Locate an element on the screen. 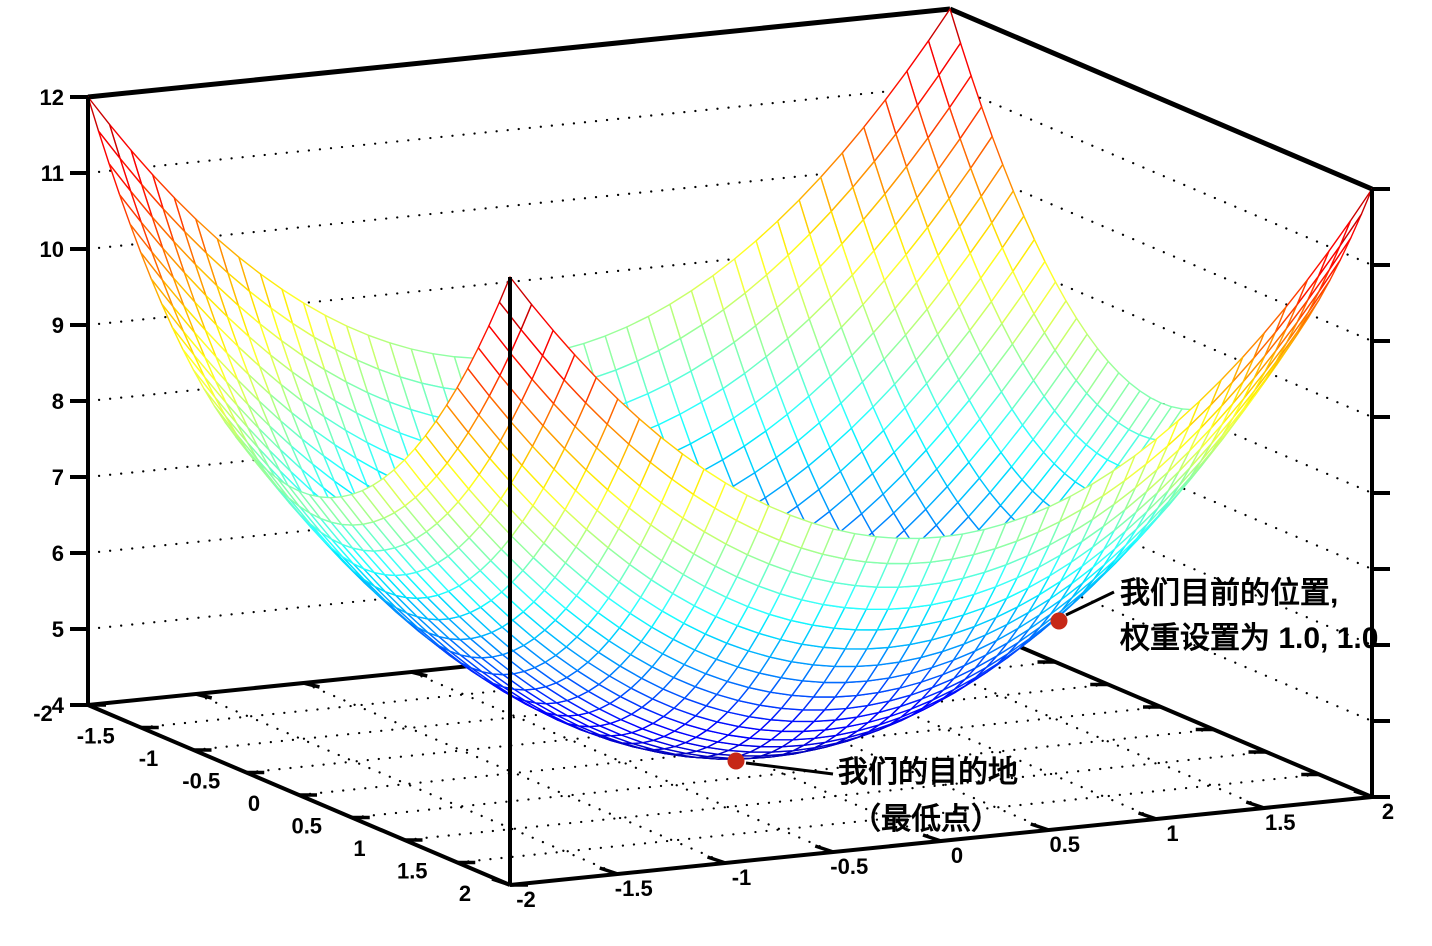 The height and width of the screenshot is (946, 1432). y-tick-label: 2 is located at coordinates (465, 893).